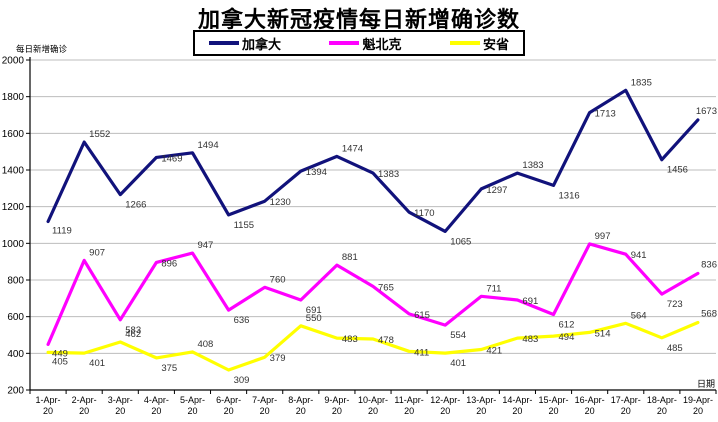  What do you see at coordinates (698, 405) in the screenshot?
I see `x-tick-label: 19-Apr-20` at bounding box center [698, 405].